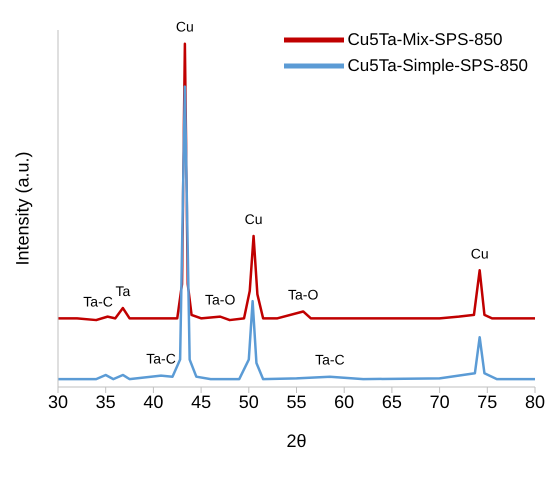 This screenshot has width=548, height=478. What do you see at coordinates (438, 66) in the screenshot?
I see `legend-label: Cu5Ta-Simple-SPS-850` at bounding box center [438, 66].